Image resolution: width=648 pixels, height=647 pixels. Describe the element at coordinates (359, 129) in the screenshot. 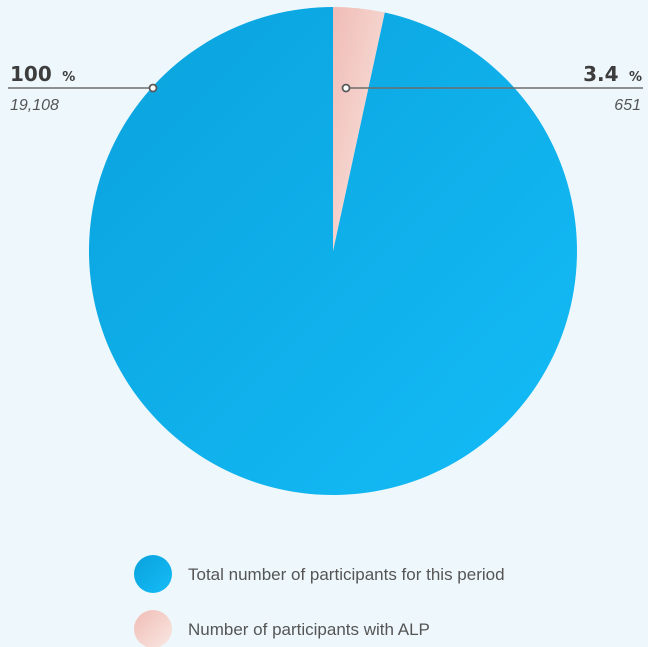

I see `pie-slice-alp` at that location.